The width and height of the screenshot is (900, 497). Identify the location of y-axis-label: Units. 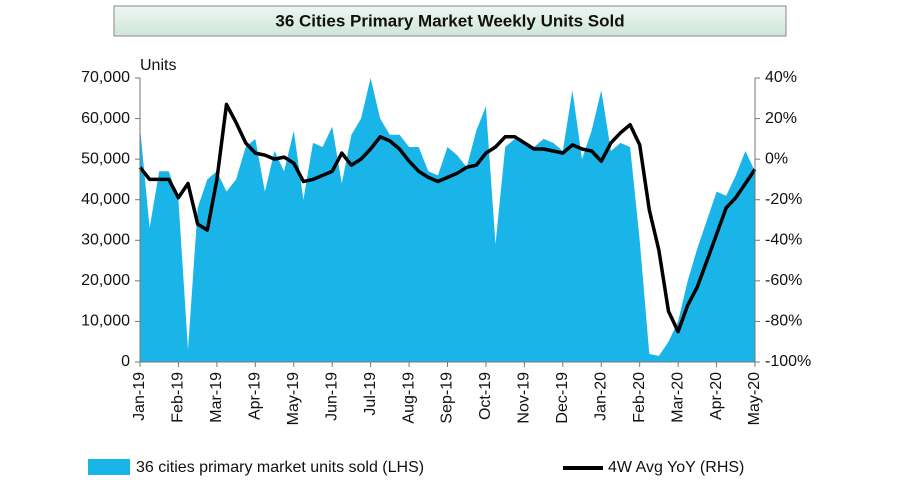
(158, 65).